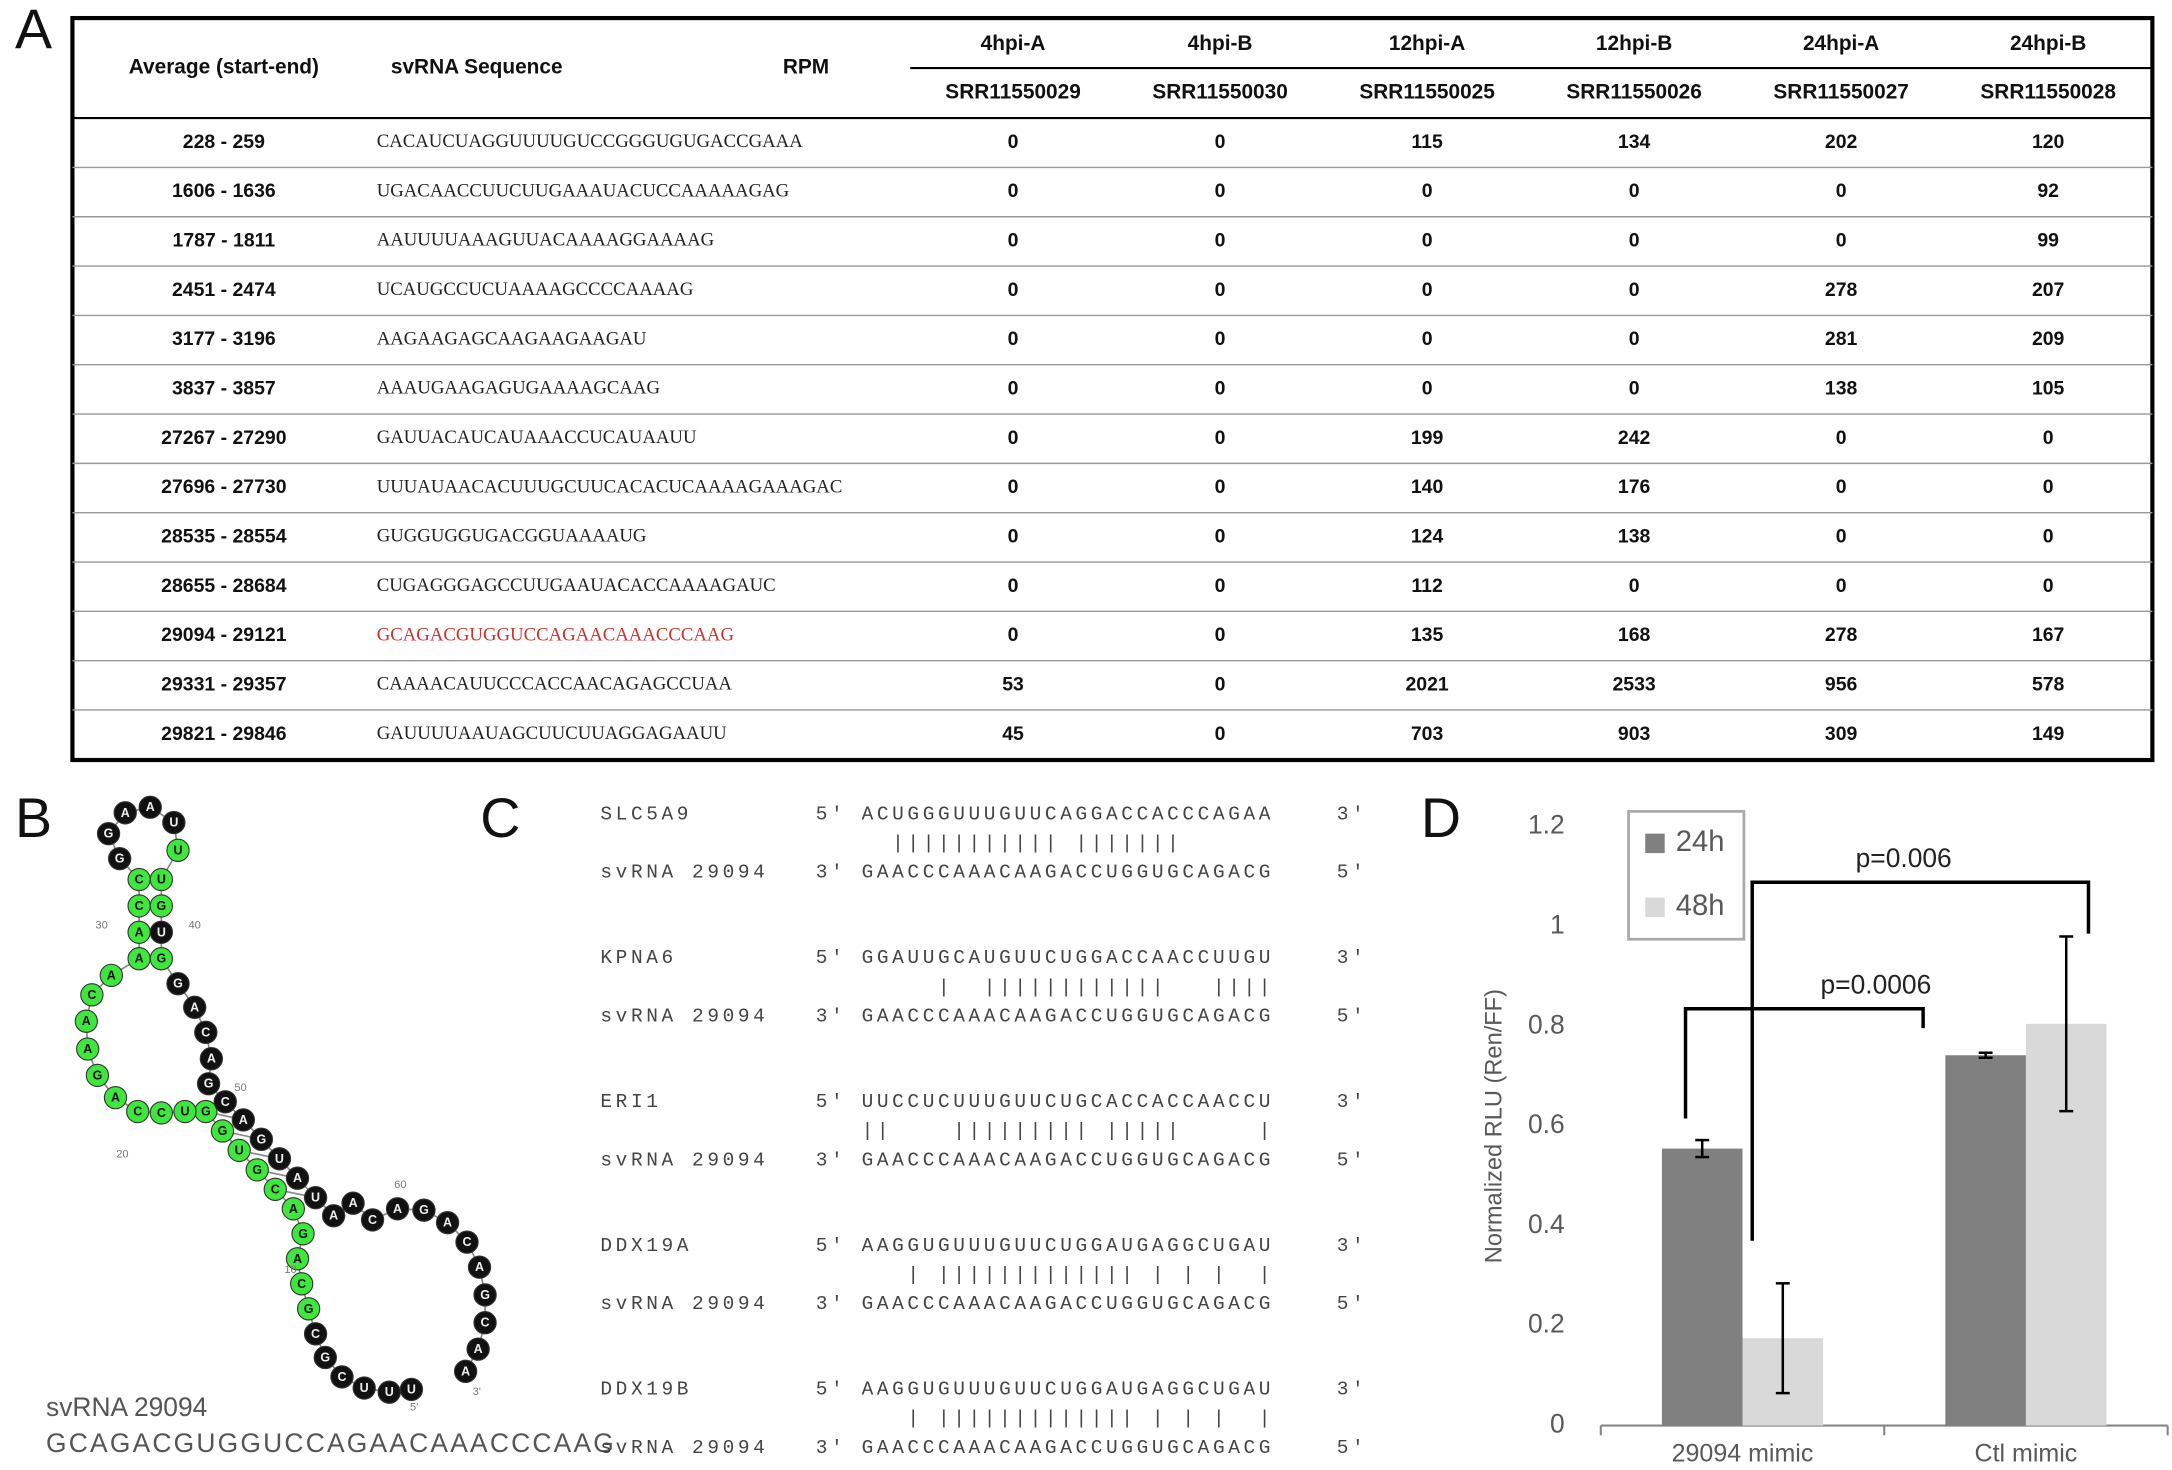  I want to click on legend-label: 48h, so click(1700, 906).